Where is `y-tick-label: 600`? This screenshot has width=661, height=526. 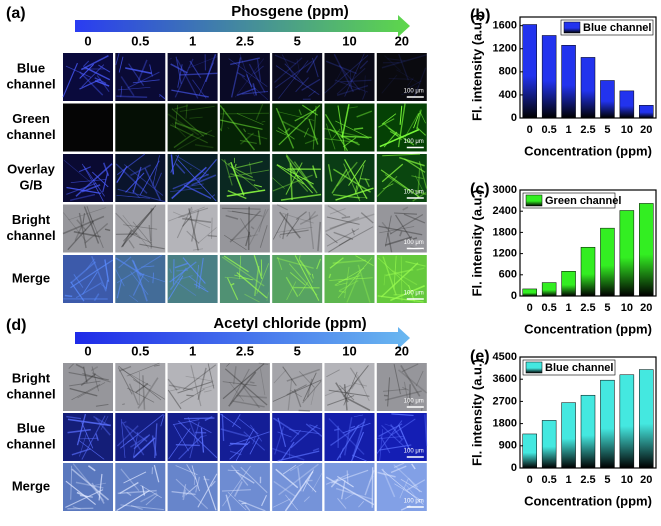
y-tick-label: 600 is located at coordinates (508, 275).